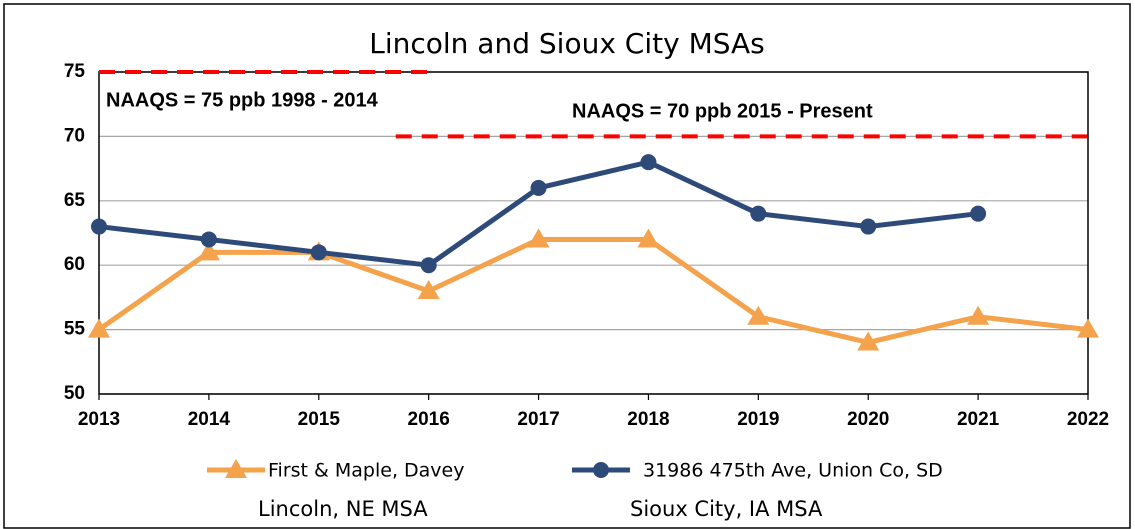  What do you see at coordinates (75, 200) in the screenshot?
I see `y-tick-label: 65` at bounding box center [75, 200].